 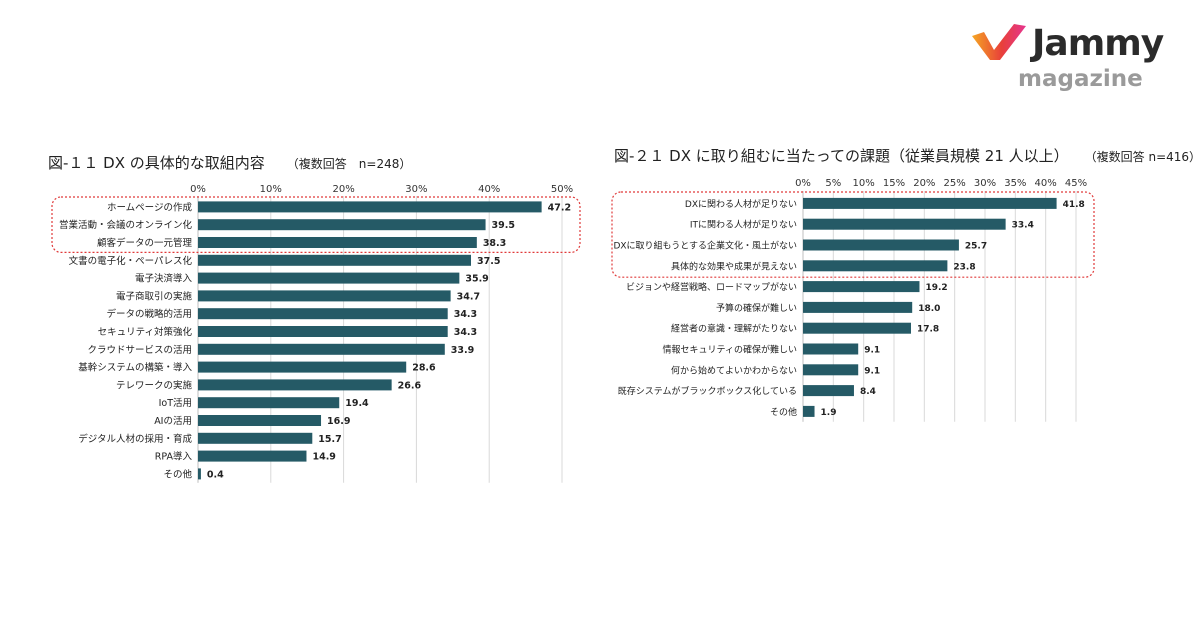 I want to click on category-label: 基幹システムの構築・導入, so click(x=135, y=368).